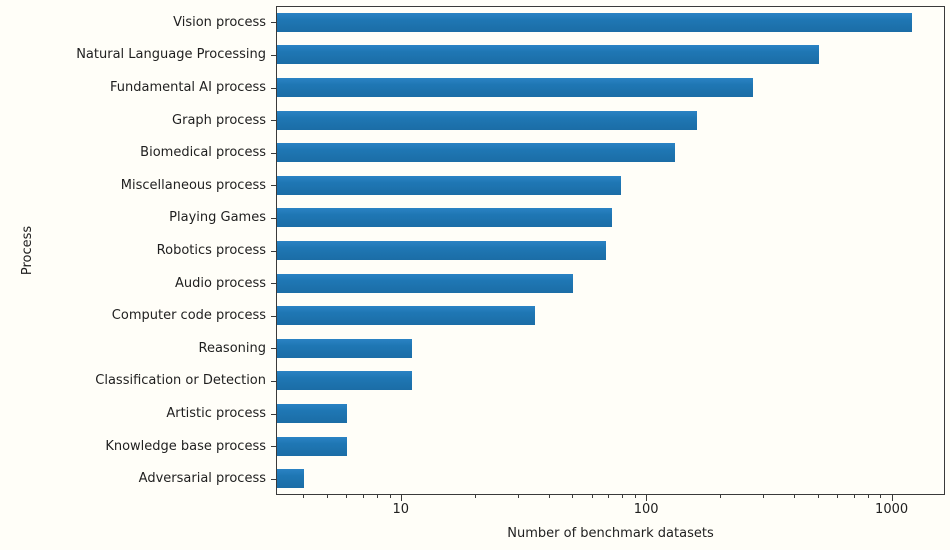 The width and height of the screenshot is (950, 550). What do you see at coordinates (220, 283) in the screenshot?
I see `y-tick-label: Audio process` at bounding box center [220, 283].